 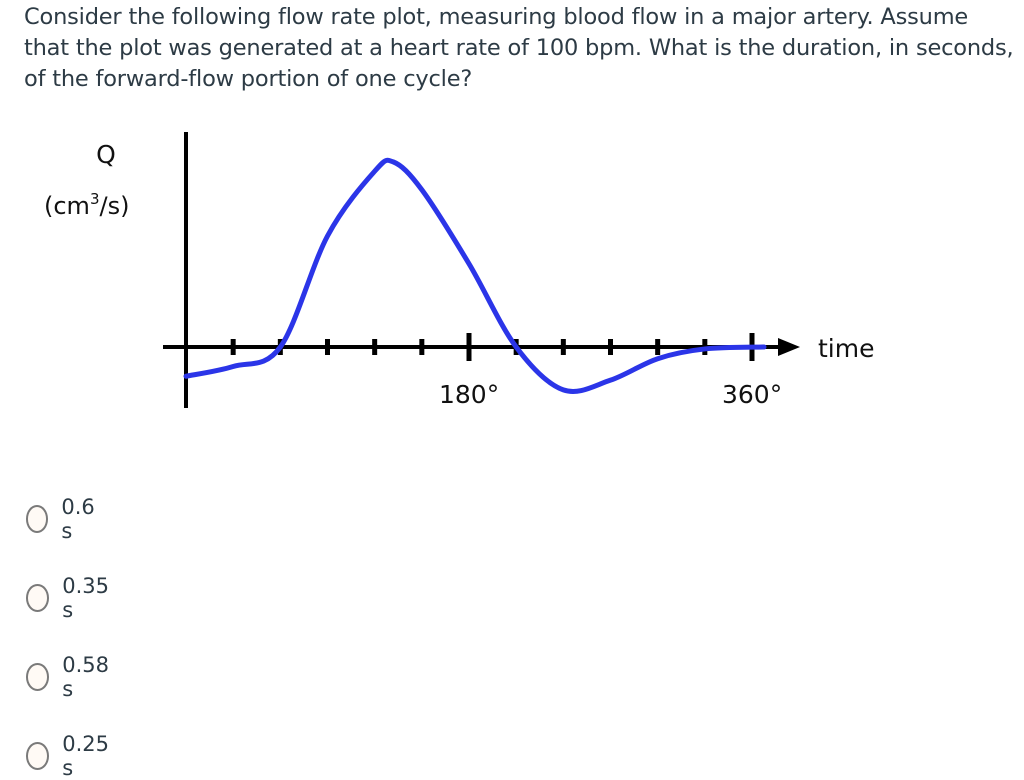 I want to click on answer-option: 0.58 s, so click(x=70, y=677).